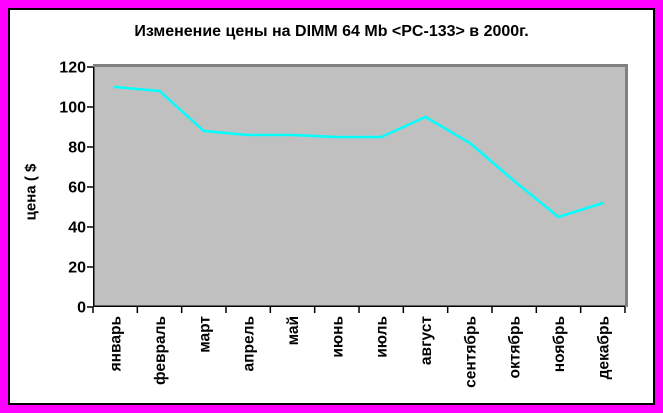  Describe the element at coordinates (603, 347) in the screenshot. I see `x-axis-month-label: декабрь` at that location.